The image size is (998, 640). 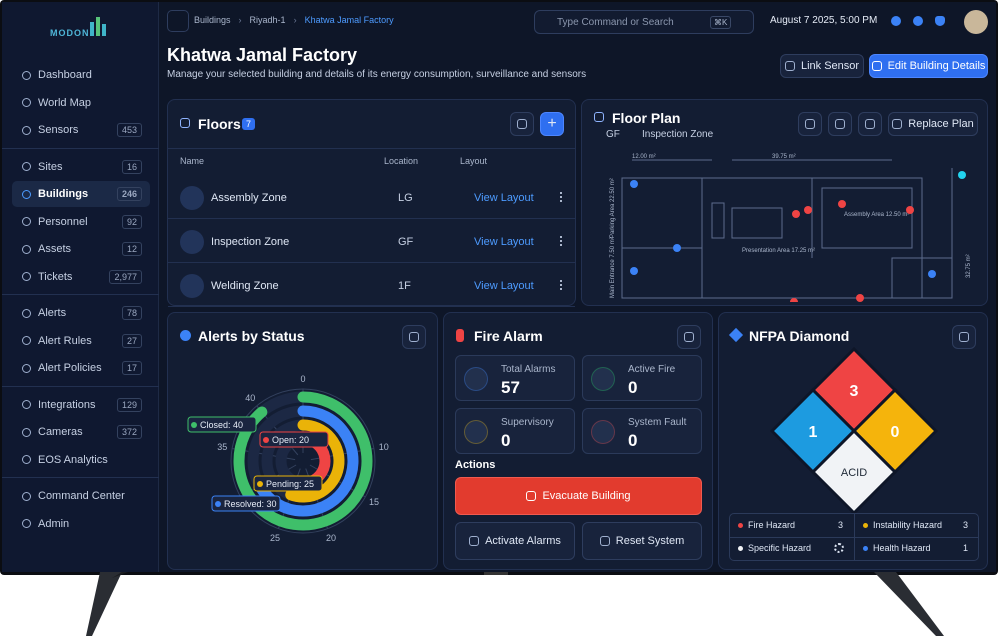 What do you see at coordinates (918, 21) in the screenshot?
I see `theme-icon` at bounding box center [918, 21].